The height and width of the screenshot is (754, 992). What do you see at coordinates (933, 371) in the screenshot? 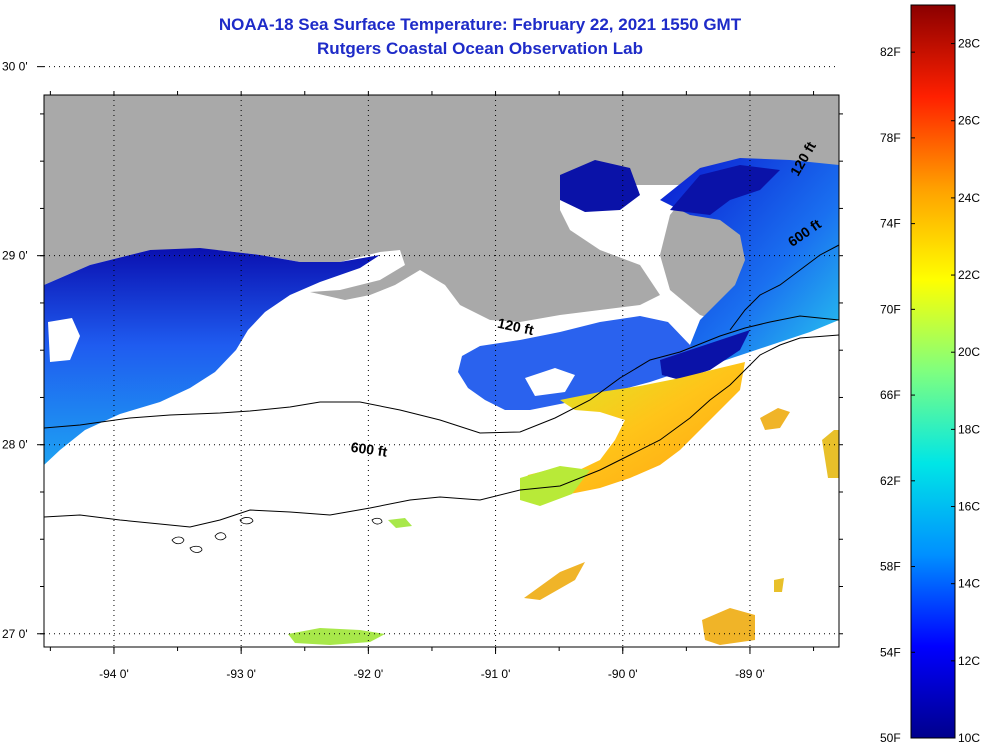
I see `colorbar-gradient` at bounding box center [933, 371].